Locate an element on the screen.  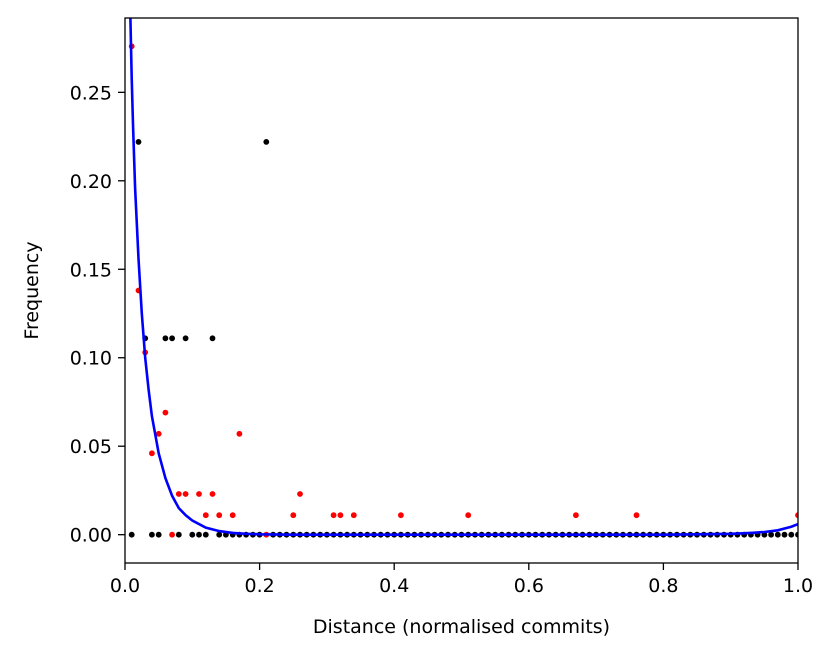
x-axis-title: Distance (normalised commits) is located at coordinates (461, 627).